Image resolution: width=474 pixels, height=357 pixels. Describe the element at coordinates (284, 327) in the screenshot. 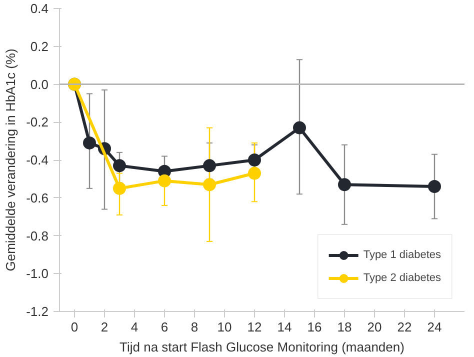

I see `x-tick-label: 14` at that location.